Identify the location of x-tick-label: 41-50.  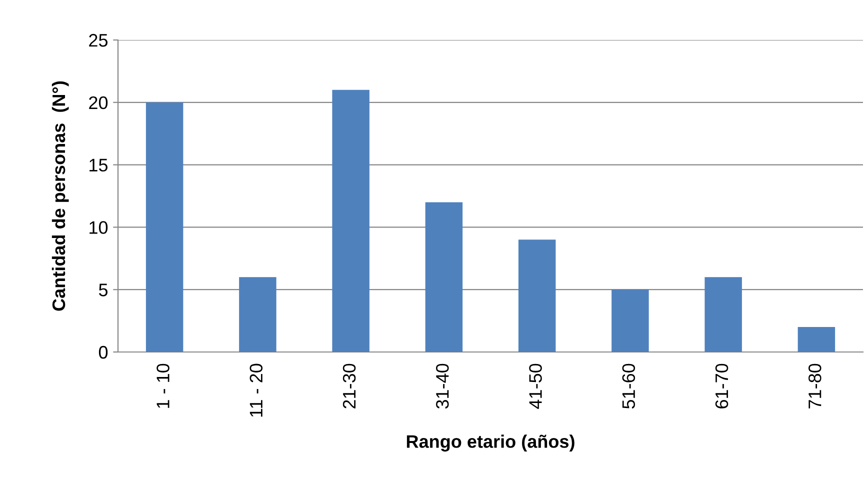
(535, 386).